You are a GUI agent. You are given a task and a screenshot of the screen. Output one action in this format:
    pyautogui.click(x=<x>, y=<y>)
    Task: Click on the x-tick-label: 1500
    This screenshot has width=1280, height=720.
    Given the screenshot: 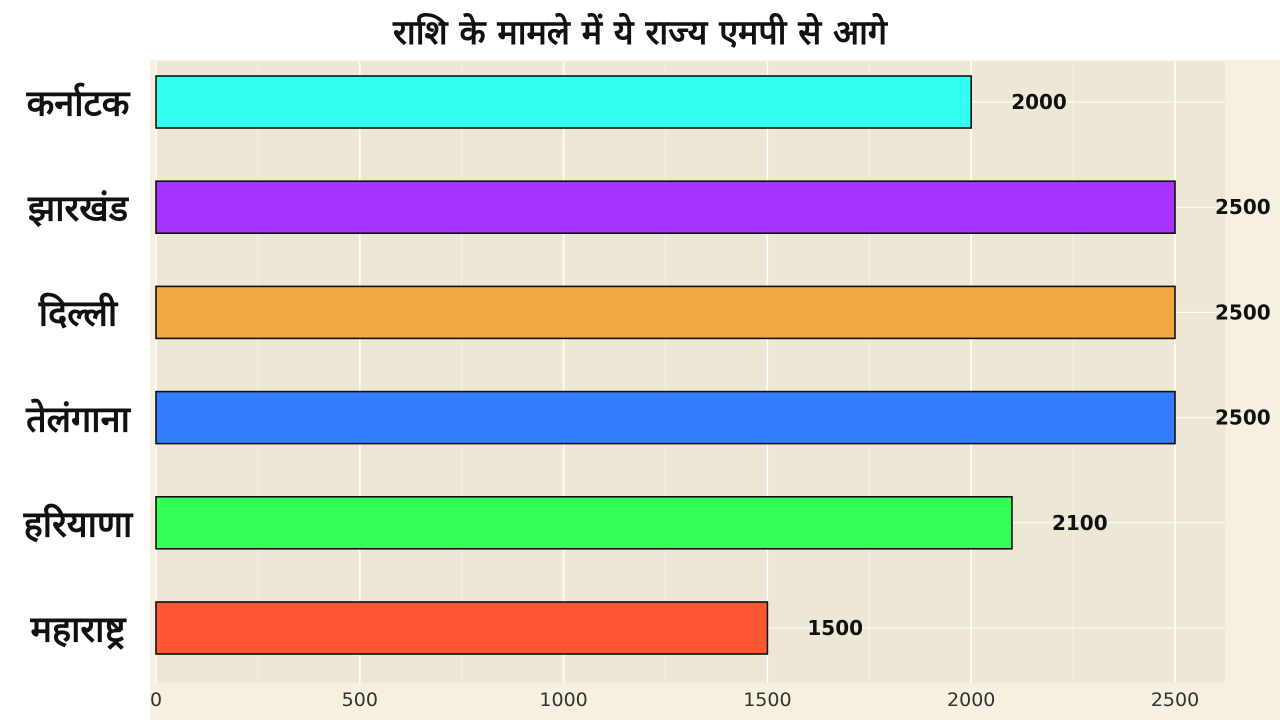 What is the action you would take?
    pyautogui.click(x=767, y=700)
    